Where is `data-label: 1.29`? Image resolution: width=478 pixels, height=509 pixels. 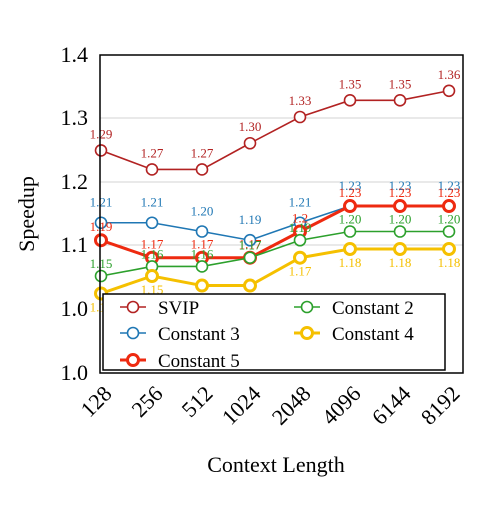
data-label: 1.29 is located at coordinates (101, 133).